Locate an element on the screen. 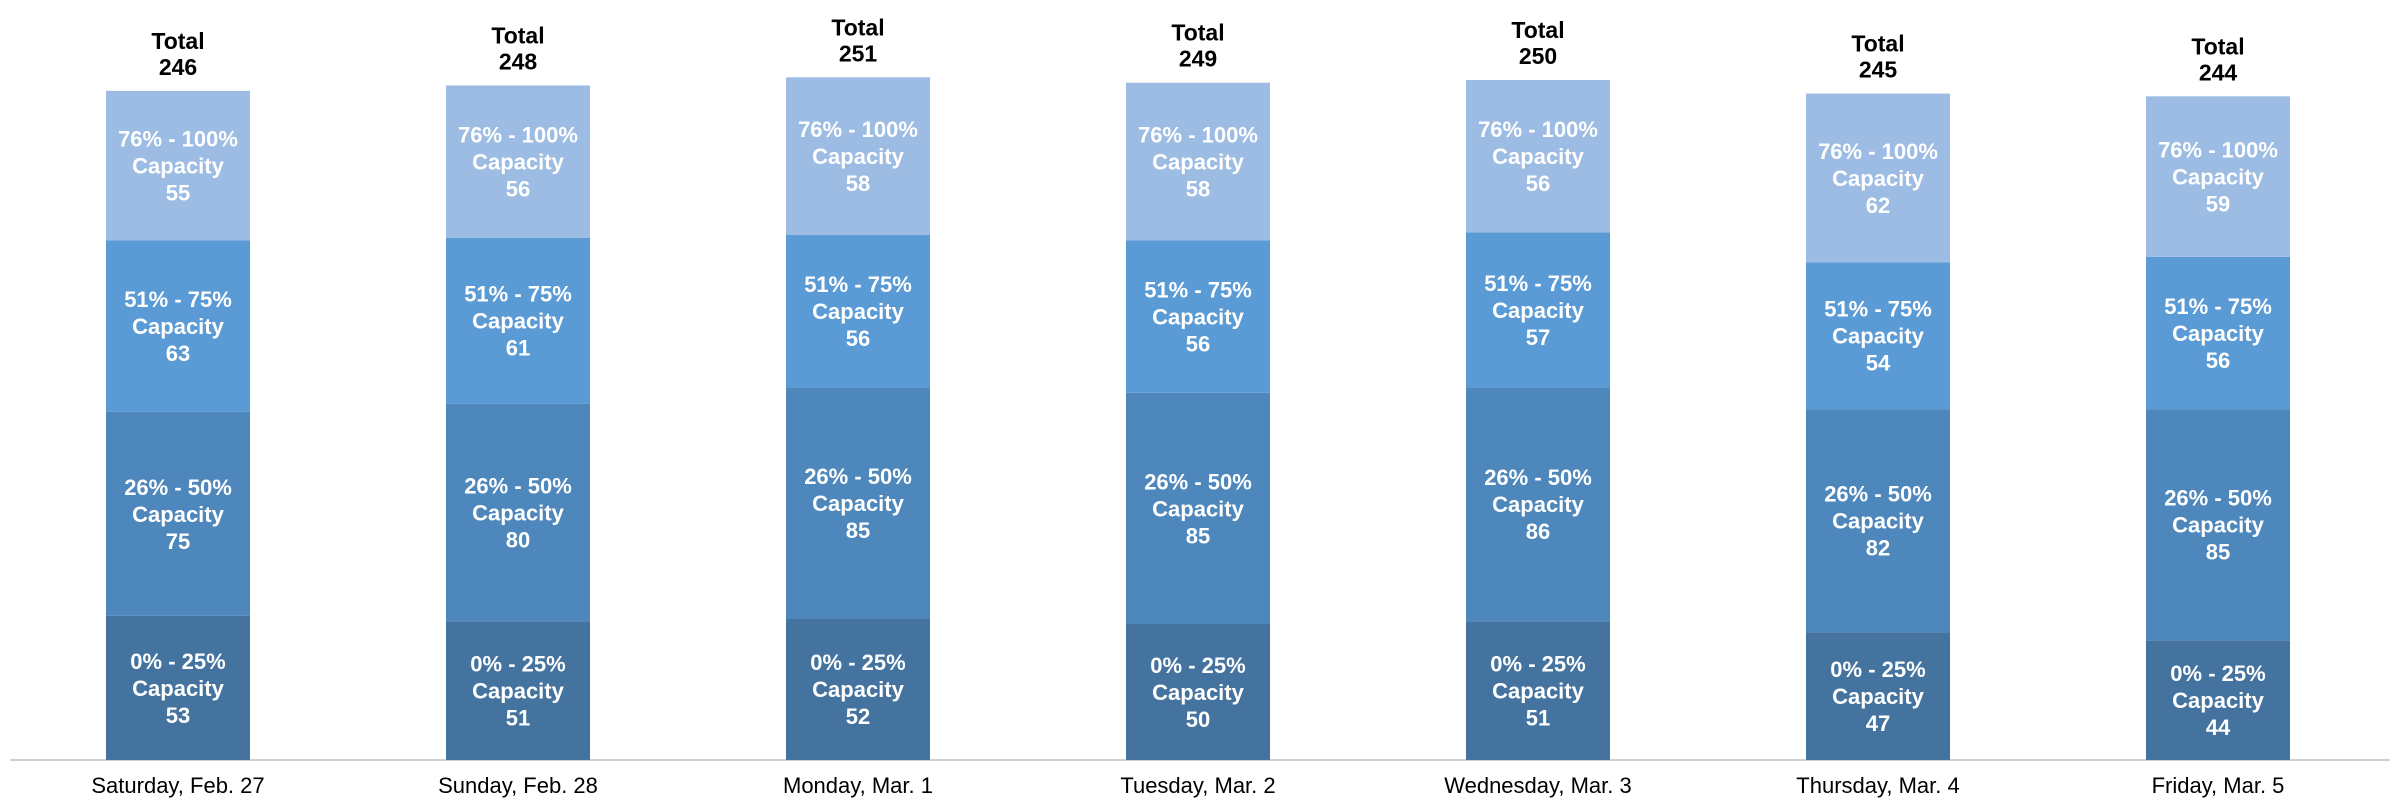 The image size is (2397, 802). data-label: 63 is located at coordinates (178, 353).